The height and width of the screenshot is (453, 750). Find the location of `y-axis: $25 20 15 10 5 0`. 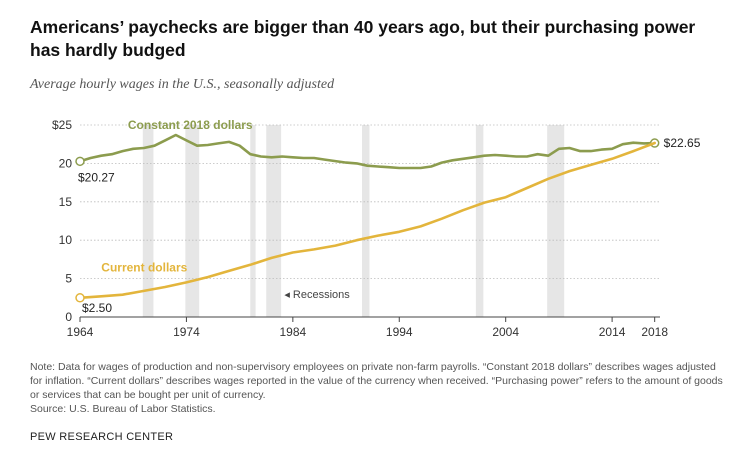

y-axis: $25 20 15 10 5 0 is located at coordinates (62, 221).